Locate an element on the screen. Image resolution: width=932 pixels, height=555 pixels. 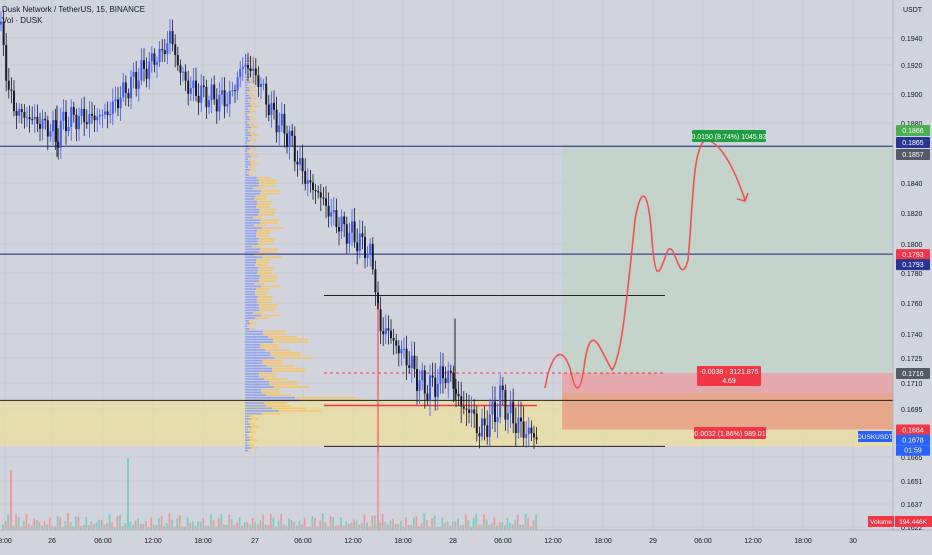
stop-zone-overlap is located at coordinates (727, 411).